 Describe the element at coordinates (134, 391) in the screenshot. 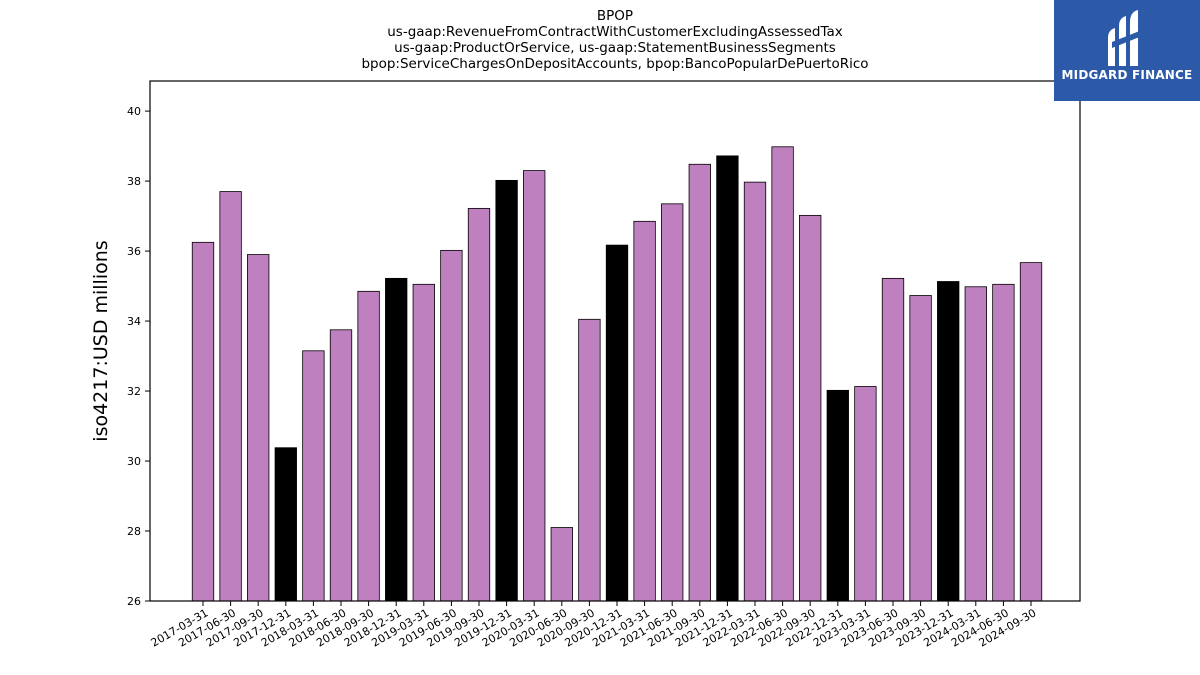

I see `y-tick-label: 32` at that location.